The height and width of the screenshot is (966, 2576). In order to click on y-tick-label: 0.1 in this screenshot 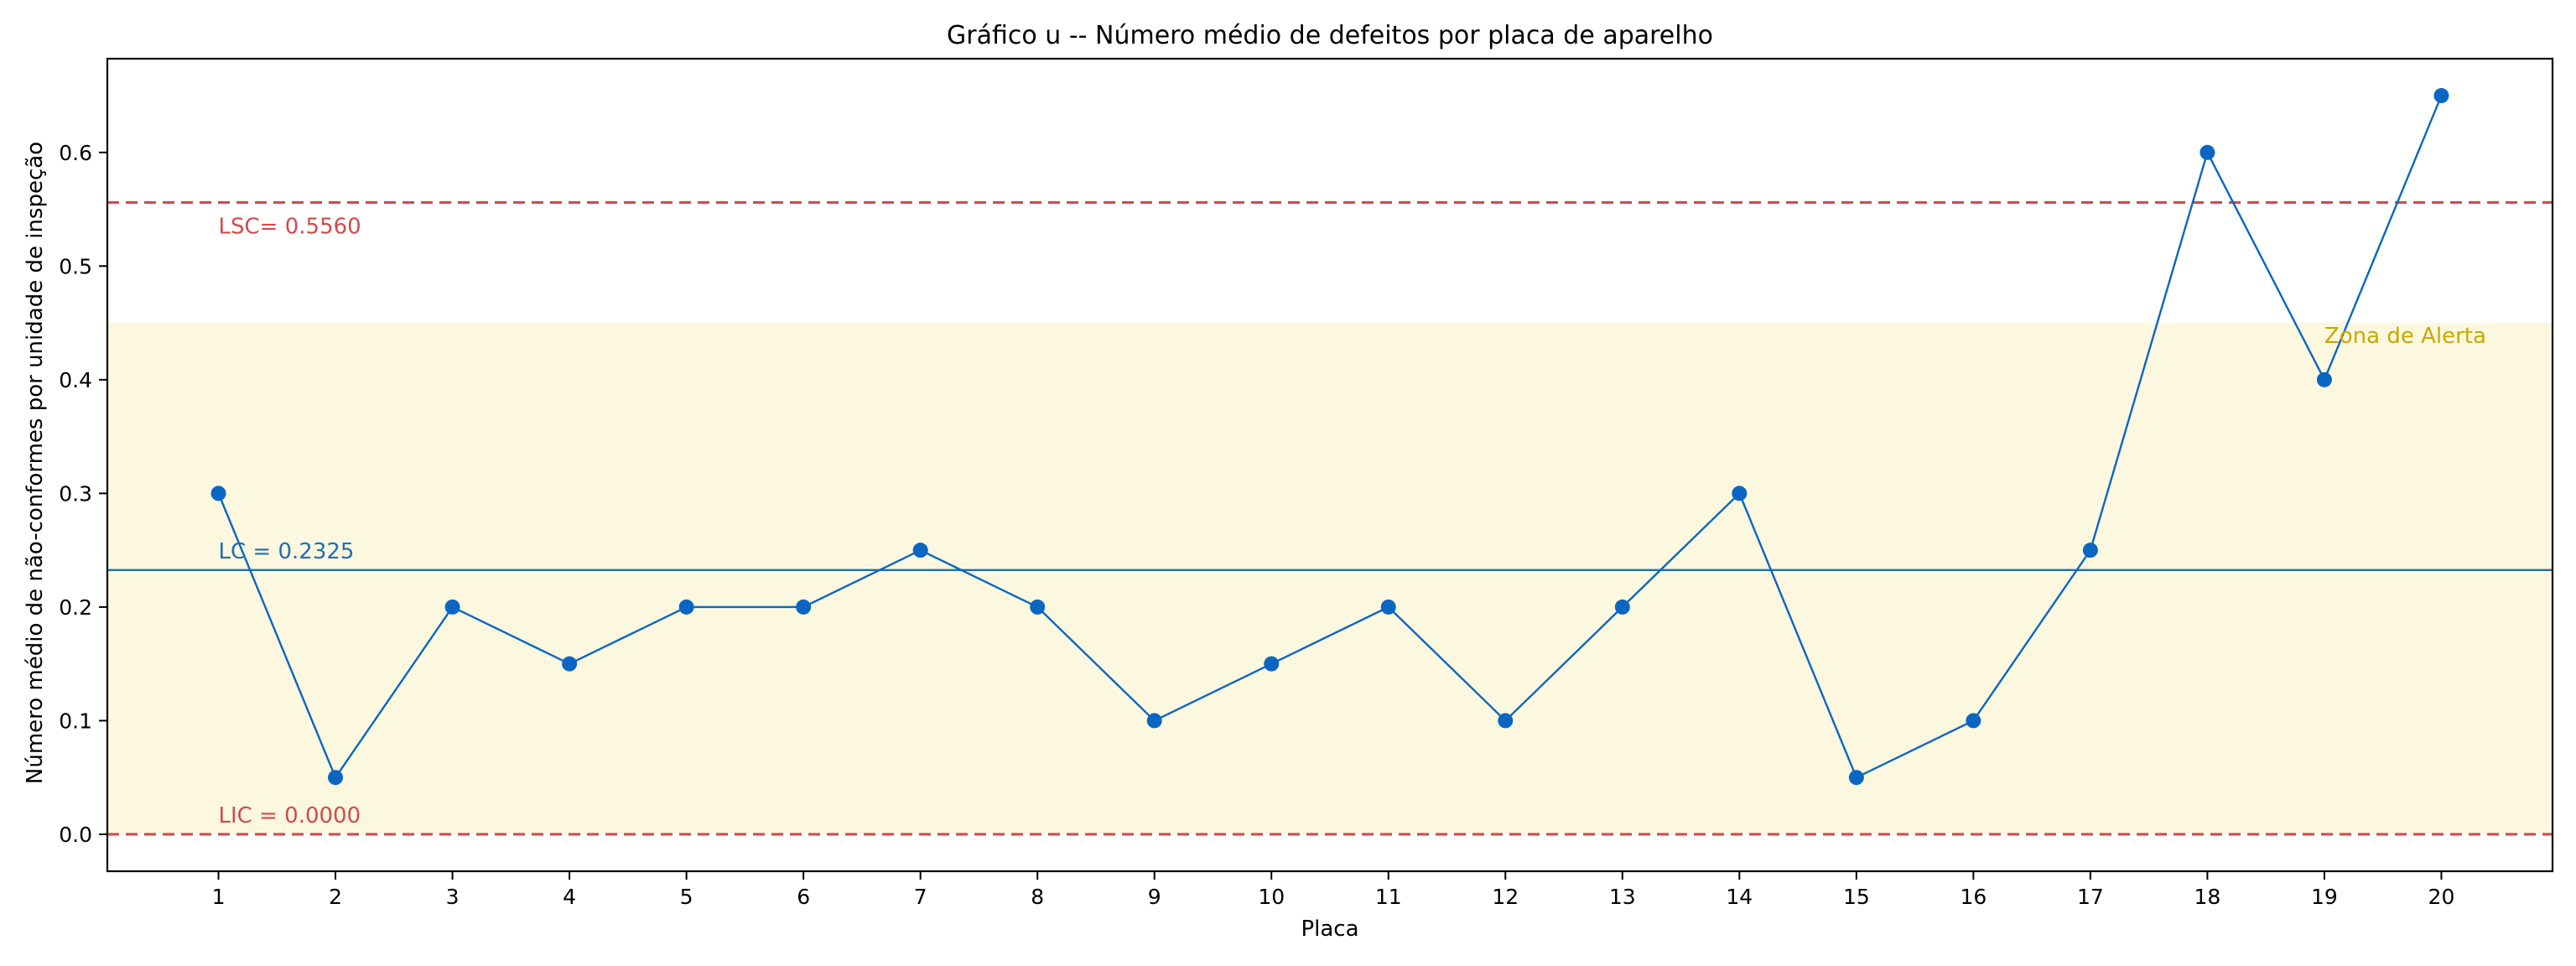, I will do `click(75, 721)`.